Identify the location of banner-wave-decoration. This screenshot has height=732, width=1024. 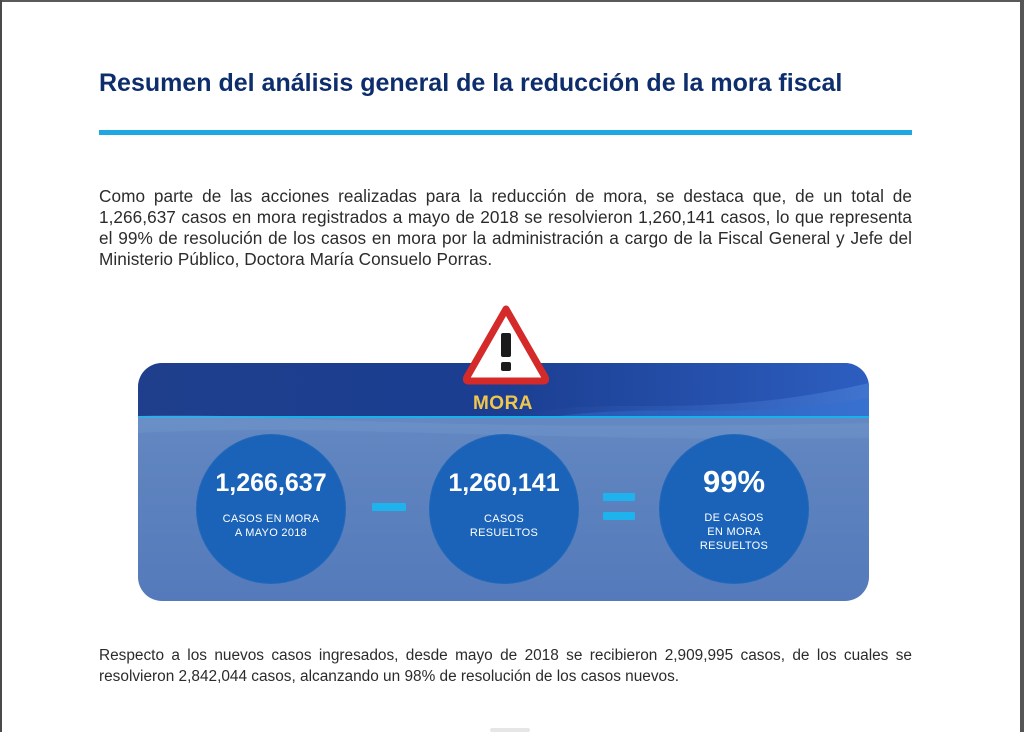
(503, 411).